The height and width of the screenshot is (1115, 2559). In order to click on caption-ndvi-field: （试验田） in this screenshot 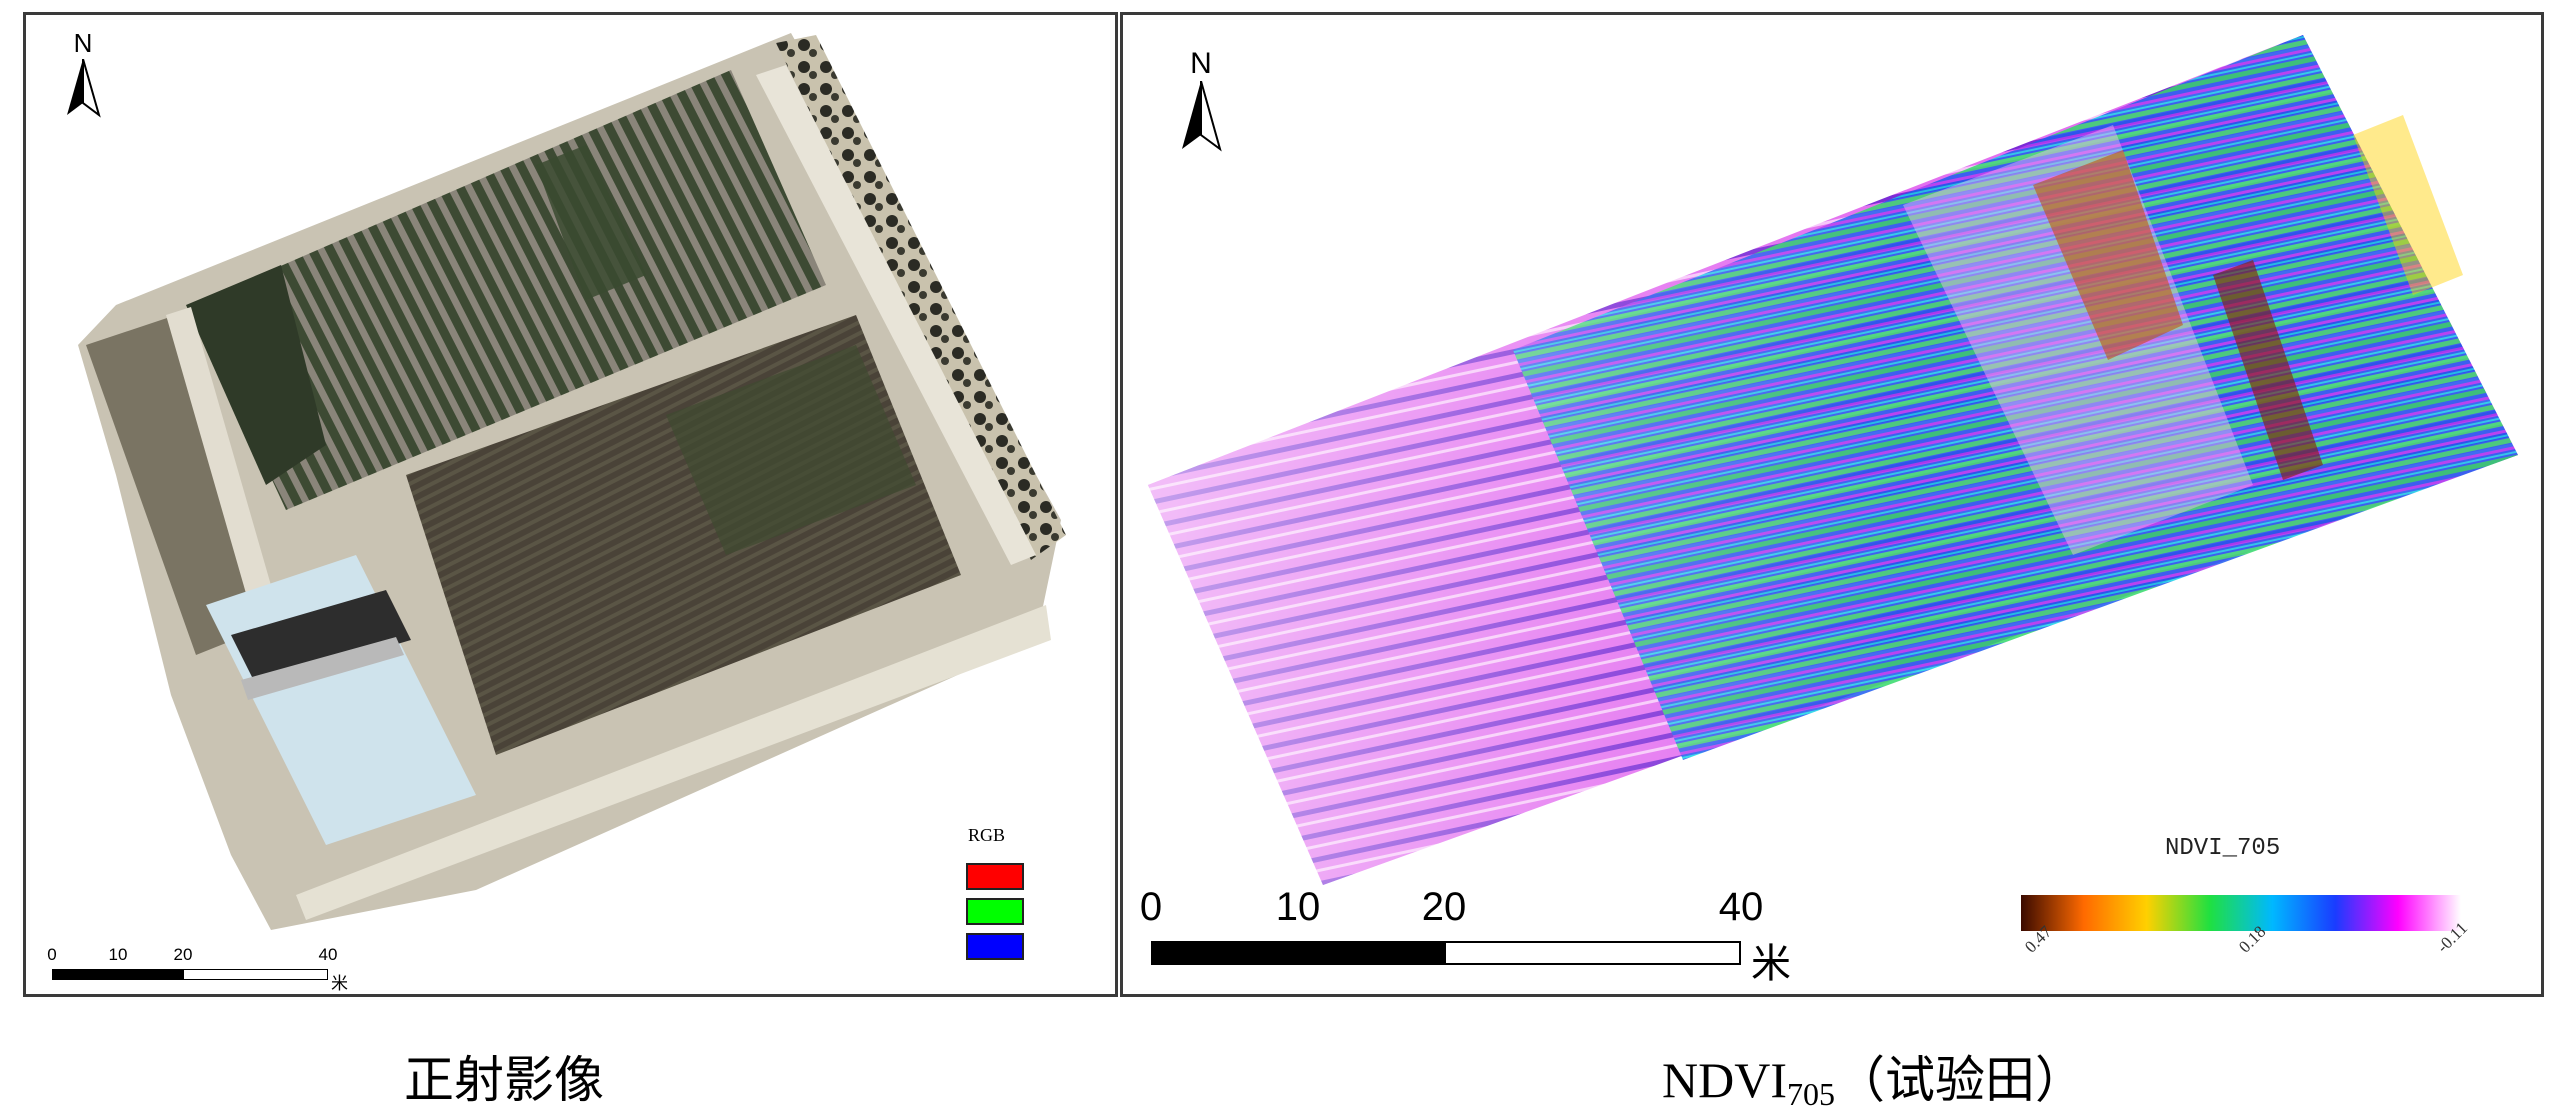, I will do `click(1959, 1080)`.